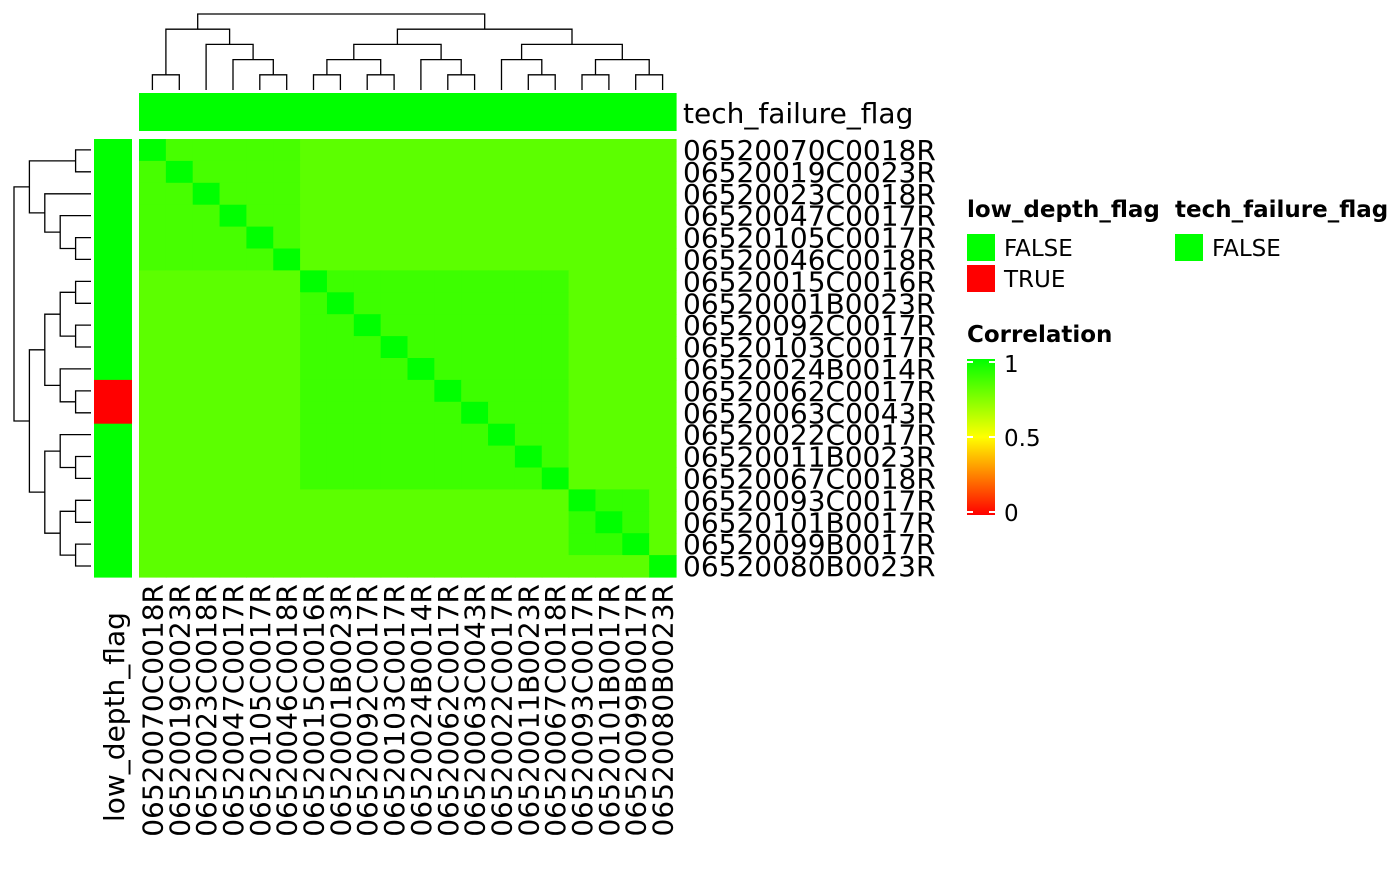 The image size is (1400, 871). I want to click on row-label: 06520092C0017R, so click(809, 325).